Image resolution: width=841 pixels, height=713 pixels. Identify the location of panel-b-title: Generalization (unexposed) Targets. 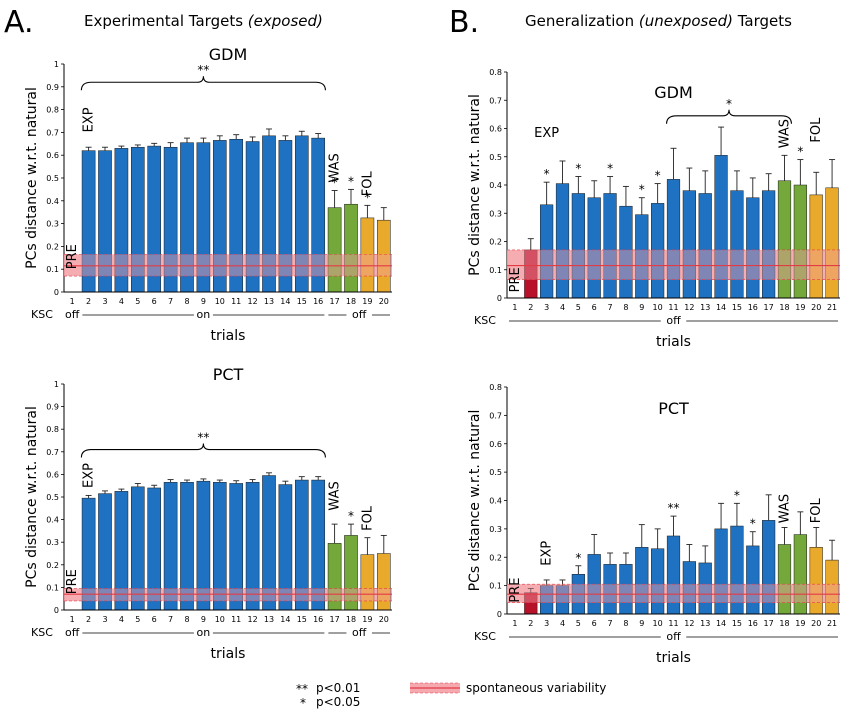
(658, 21).